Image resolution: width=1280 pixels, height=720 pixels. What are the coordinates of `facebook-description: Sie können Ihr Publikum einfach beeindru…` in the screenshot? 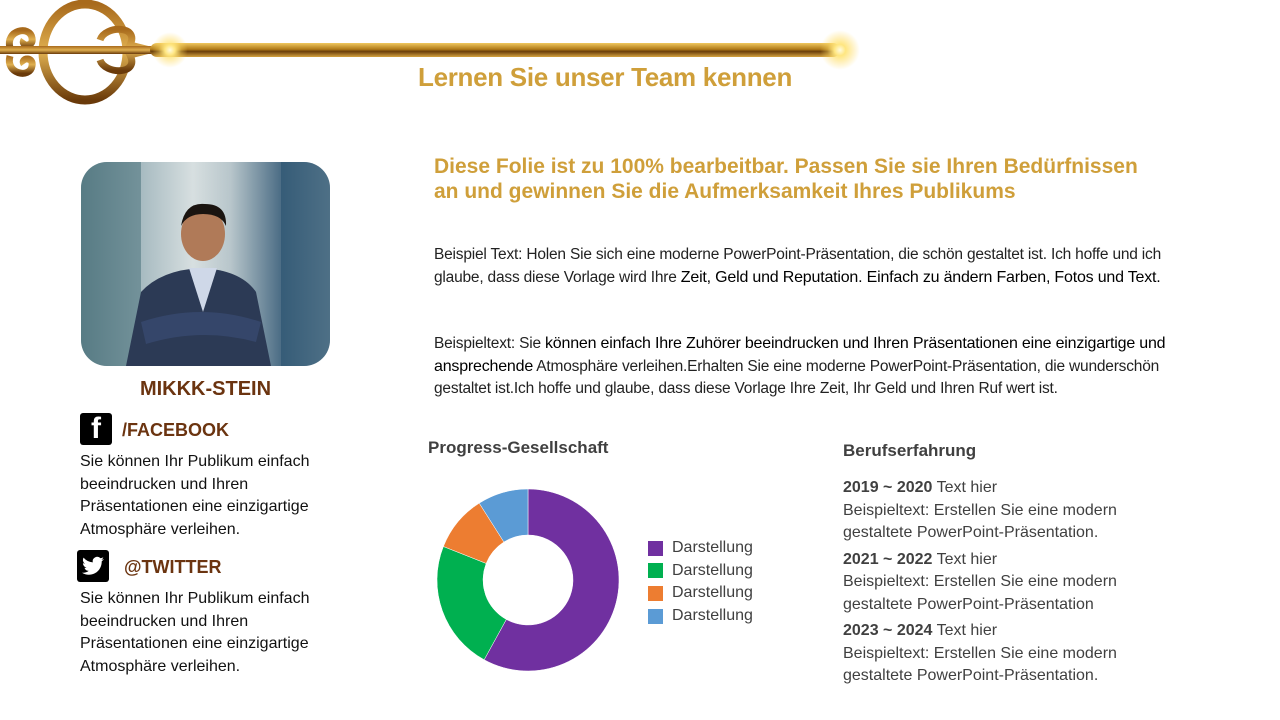 It's located at (195, 495).